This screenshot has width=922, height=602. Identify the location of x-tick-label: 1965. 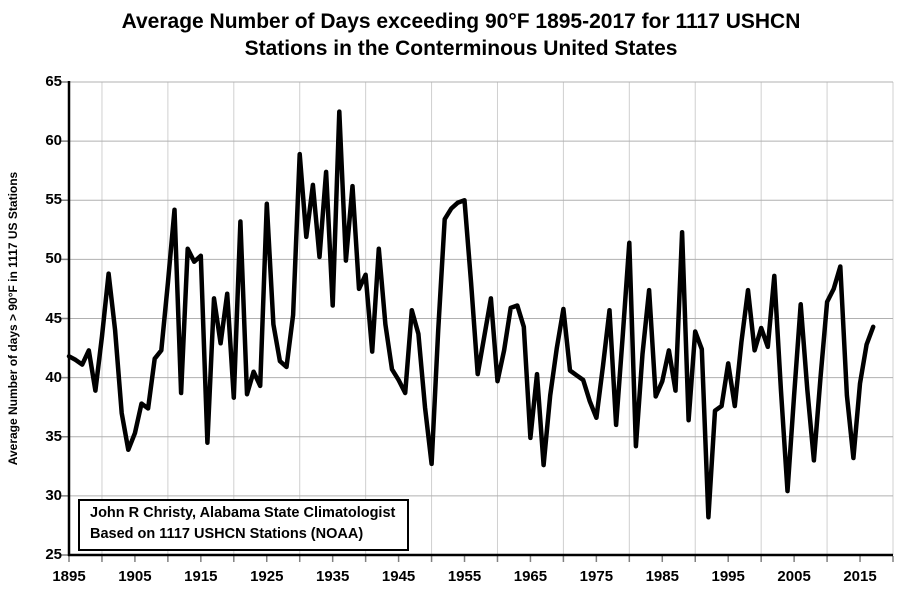
(530, 576).